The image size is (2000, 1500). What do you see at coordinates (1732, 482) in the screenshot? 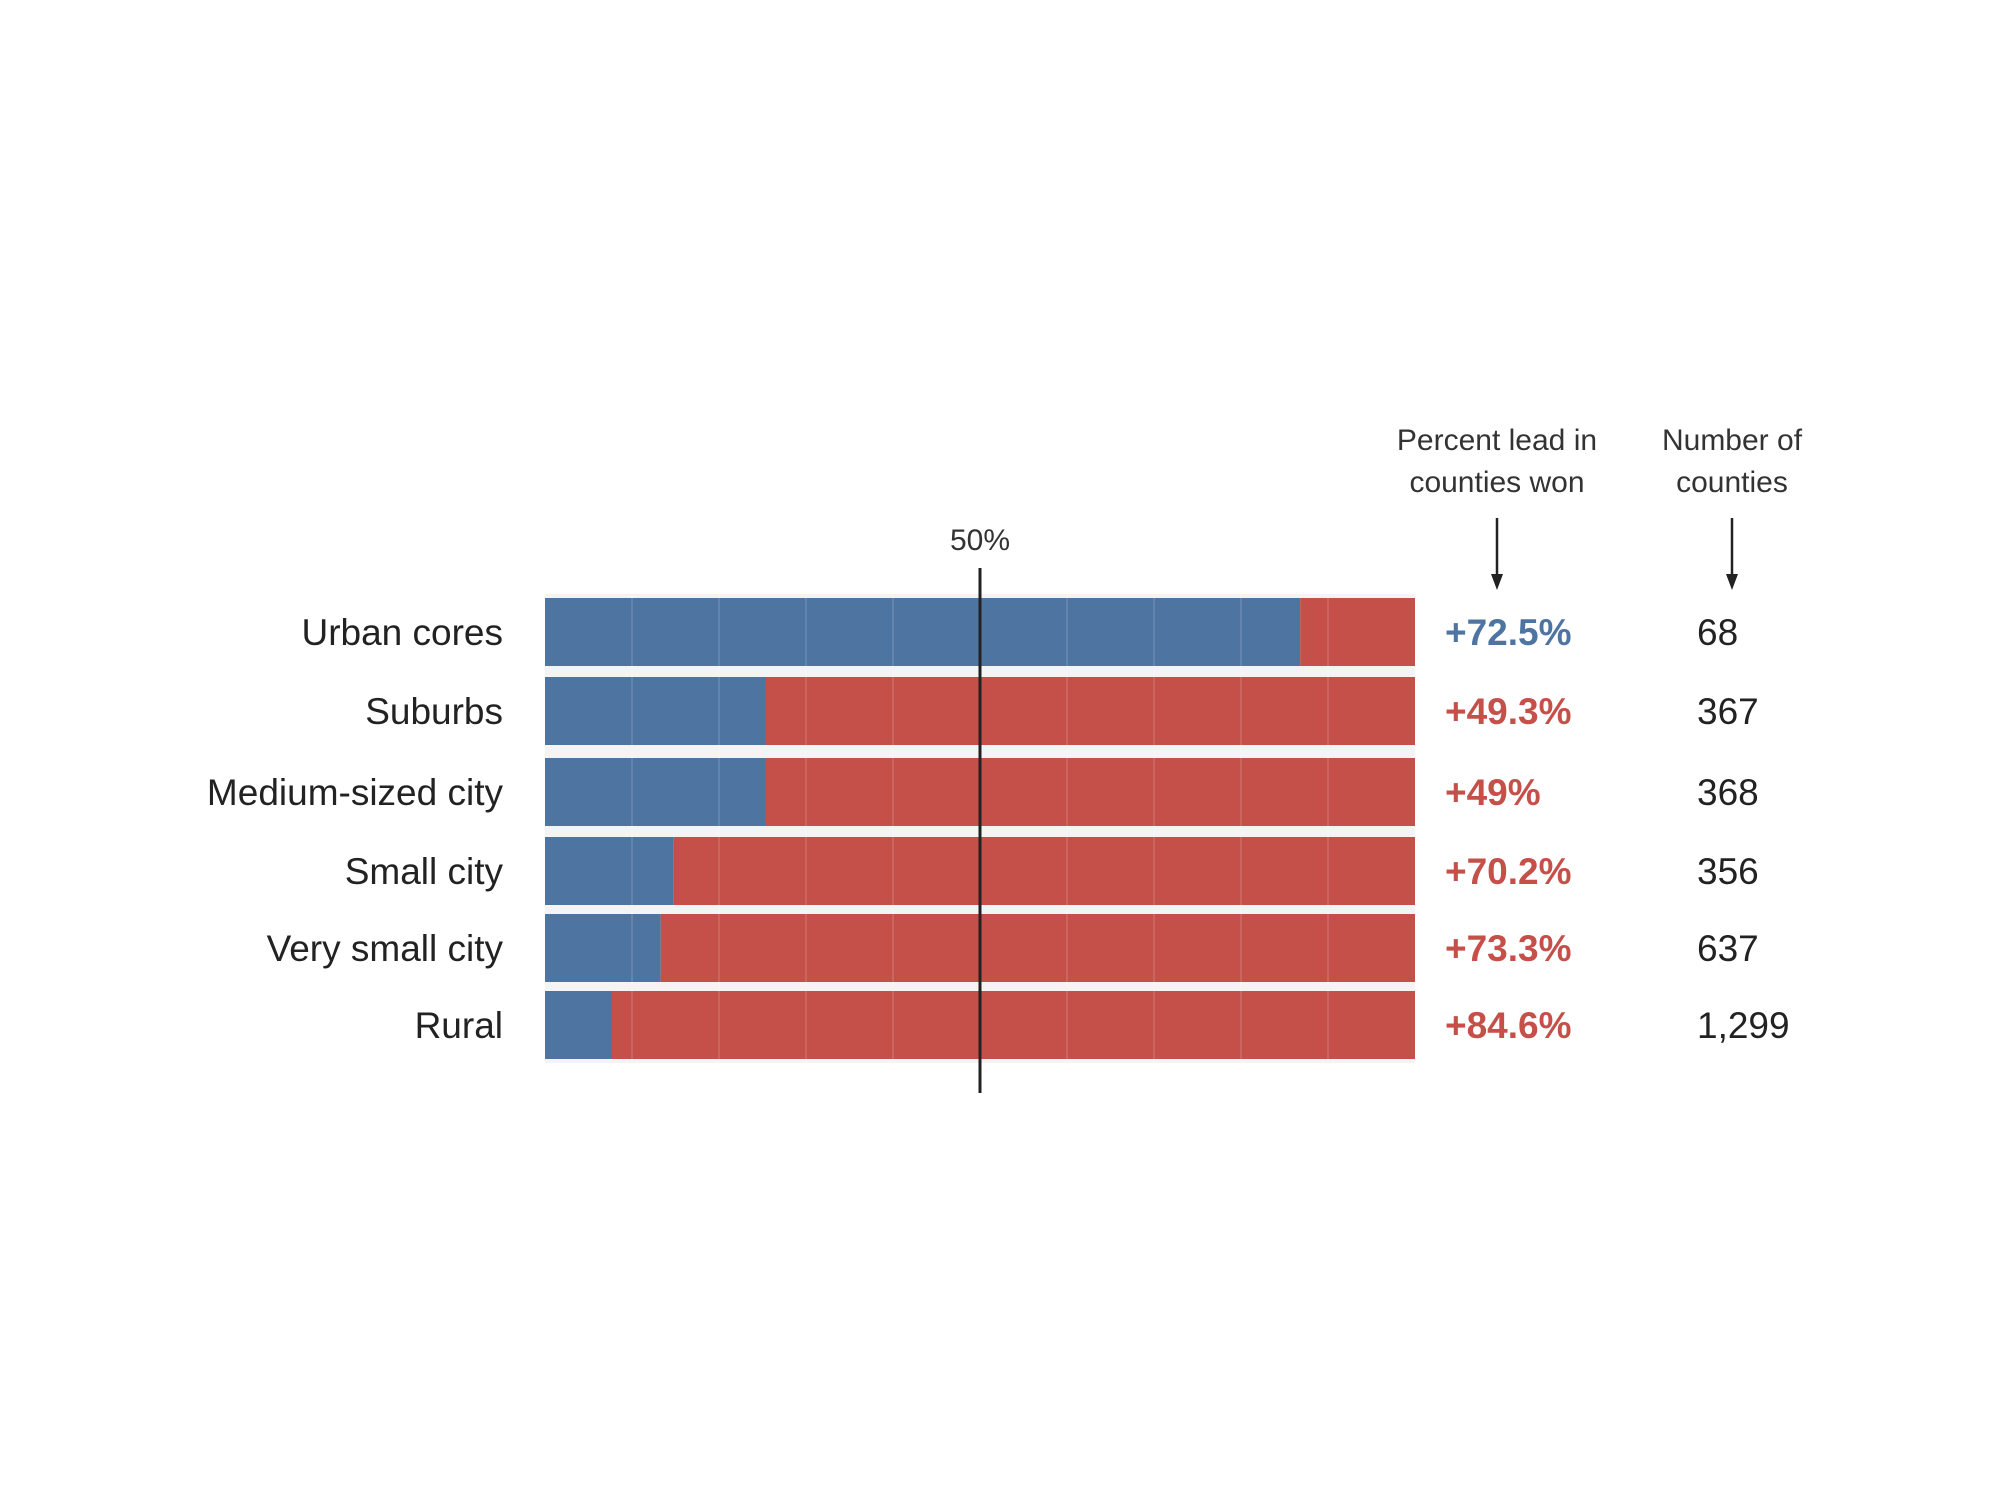
I see `count-header-line-2: counties` at bounding box center [1732, 482].